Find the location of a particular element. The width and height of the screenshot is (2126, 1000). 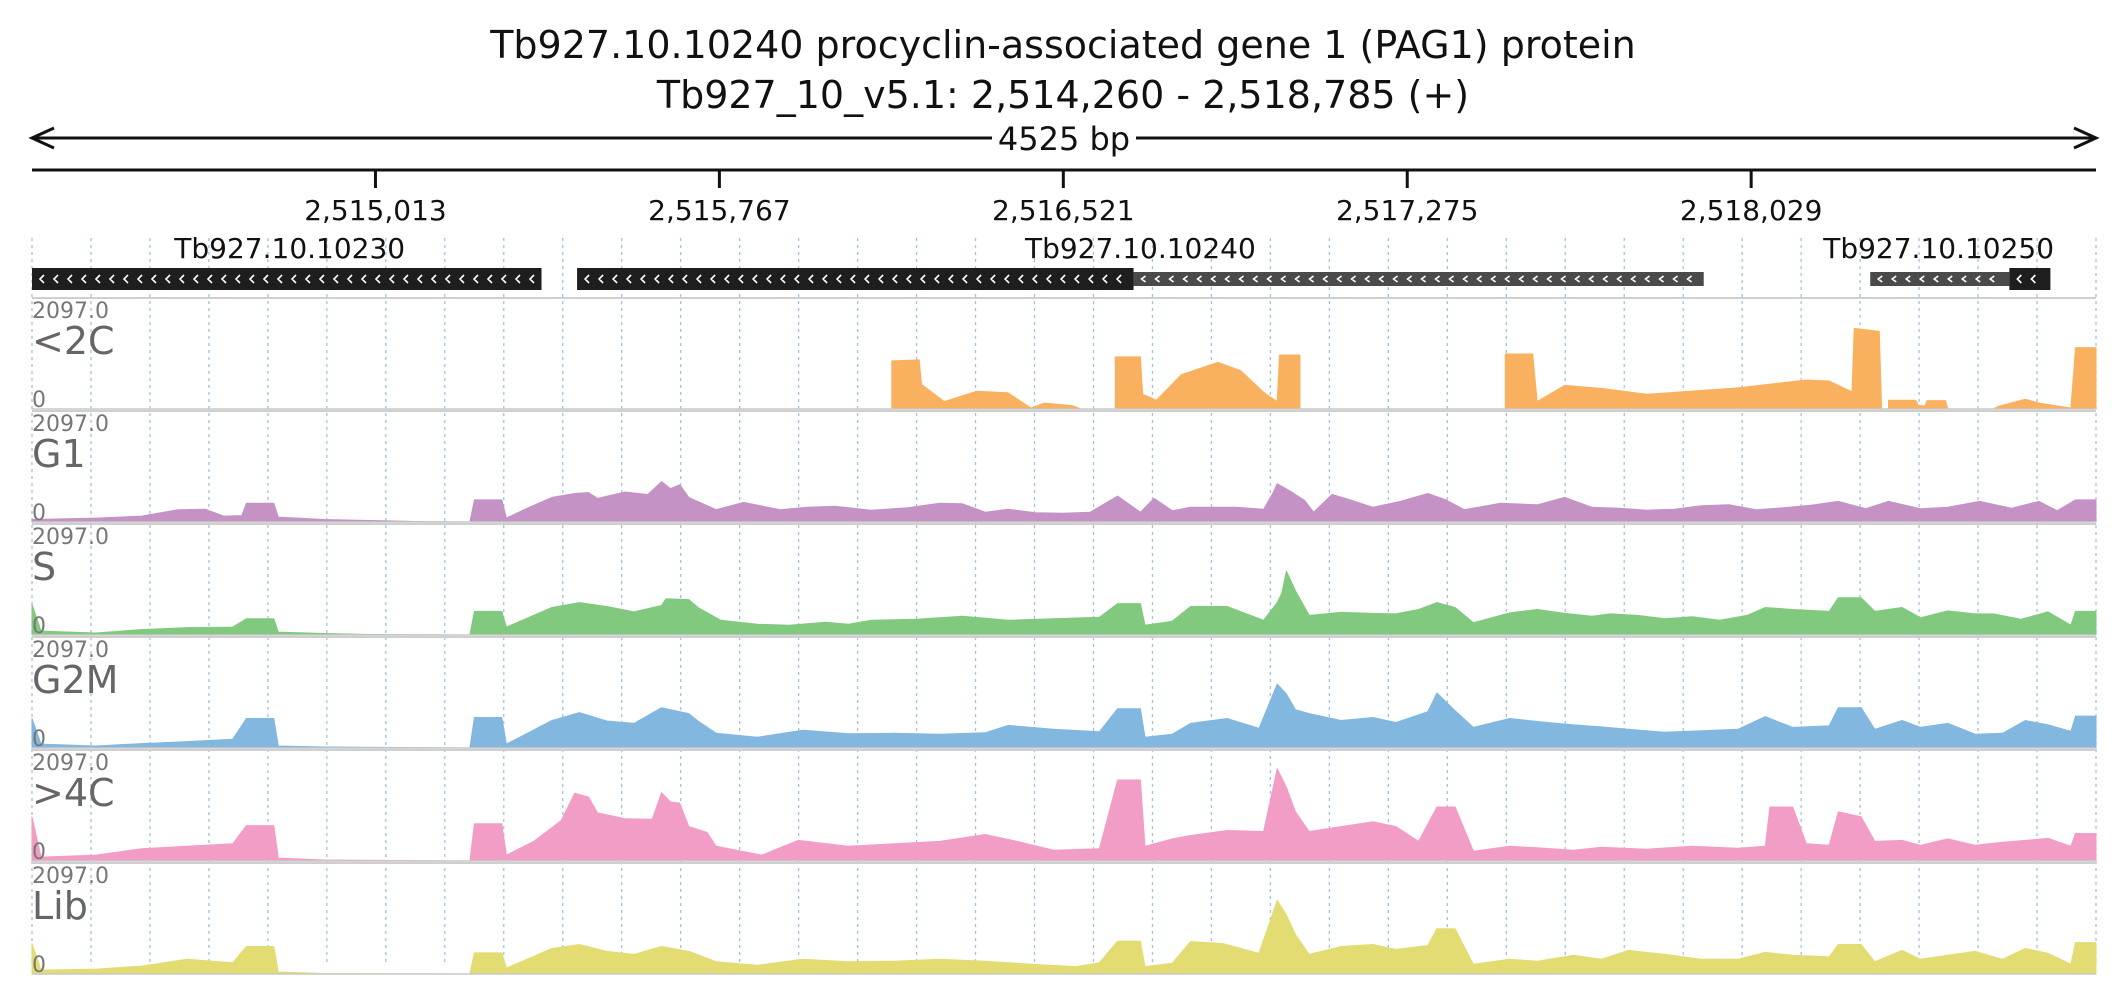

span-arrow-right-head is located at coordinates (2086, 138).